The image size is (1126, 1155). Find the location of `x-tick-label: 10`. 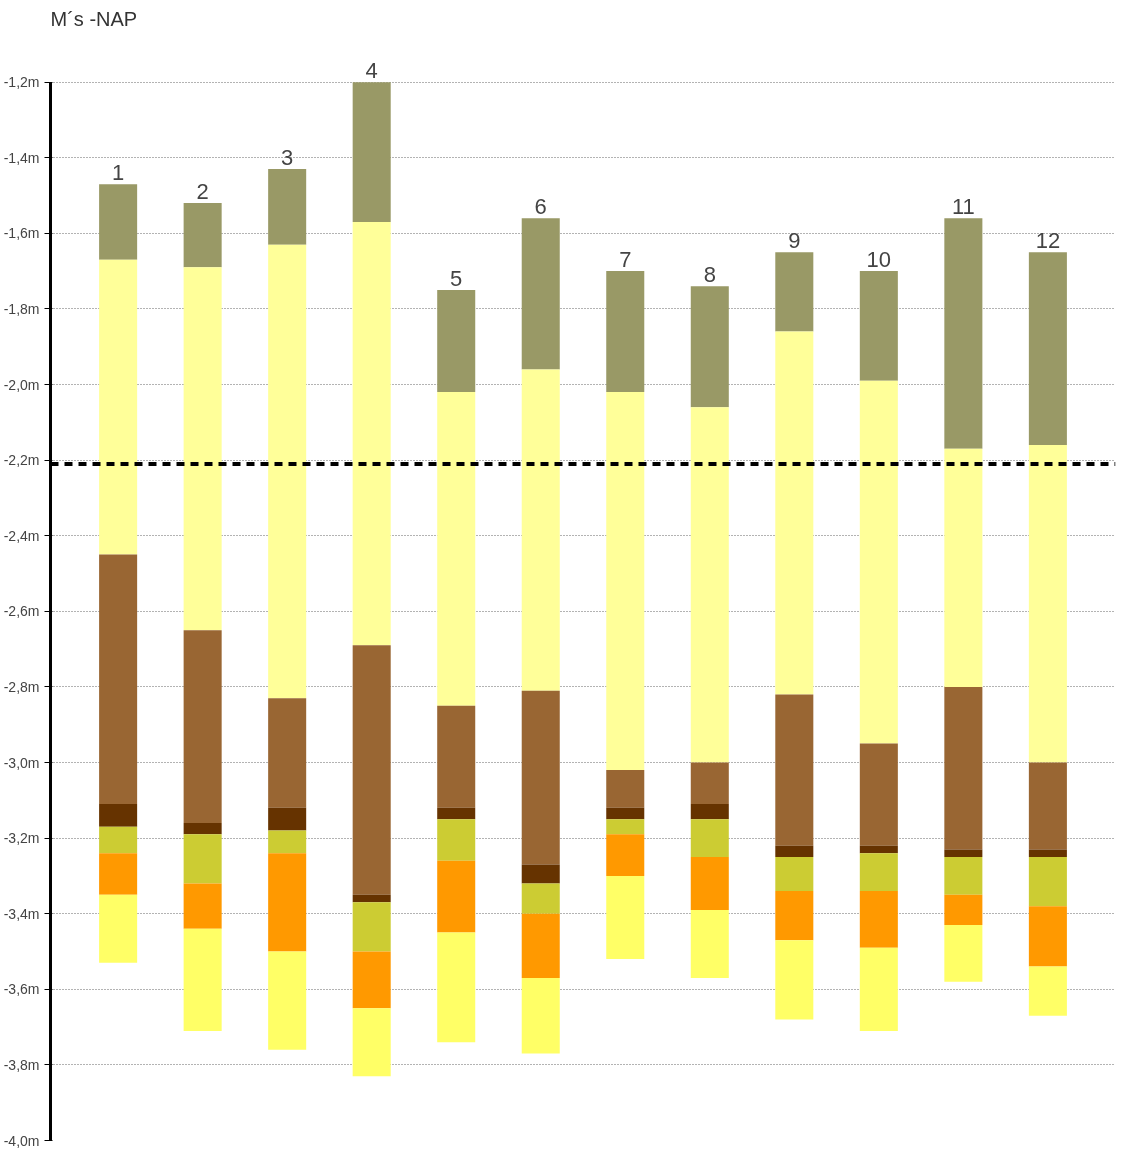

x-tick-label: 10 is located at coordinates (879, 260).